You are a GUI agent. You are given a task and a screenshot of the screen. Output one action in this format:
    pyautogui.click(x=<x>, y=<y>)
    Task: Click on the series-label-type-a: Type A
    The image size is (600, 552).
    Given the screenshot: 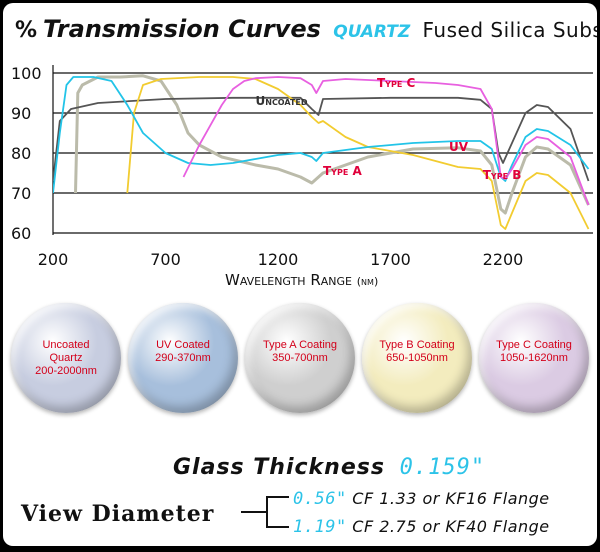 What is the action you would take?
    pyautogui.click(x=342, y=171)
    